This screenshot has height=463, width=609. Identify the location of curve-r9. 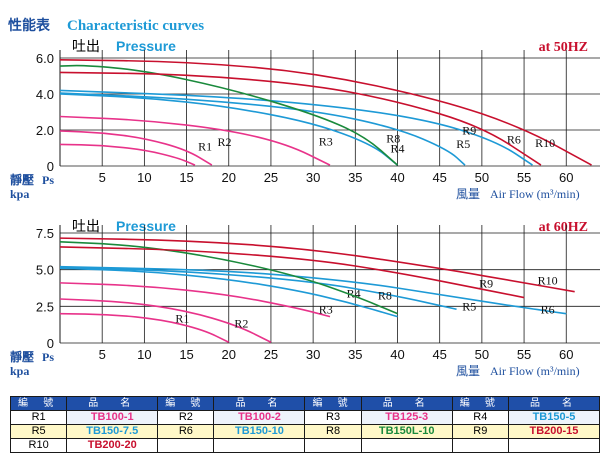
(292, 272).